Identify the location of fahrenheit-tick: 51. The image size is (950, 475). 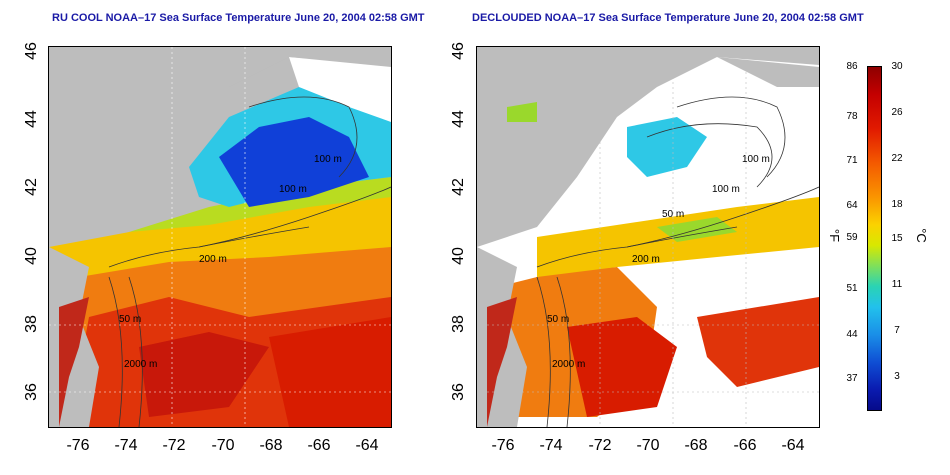
(852, 288).